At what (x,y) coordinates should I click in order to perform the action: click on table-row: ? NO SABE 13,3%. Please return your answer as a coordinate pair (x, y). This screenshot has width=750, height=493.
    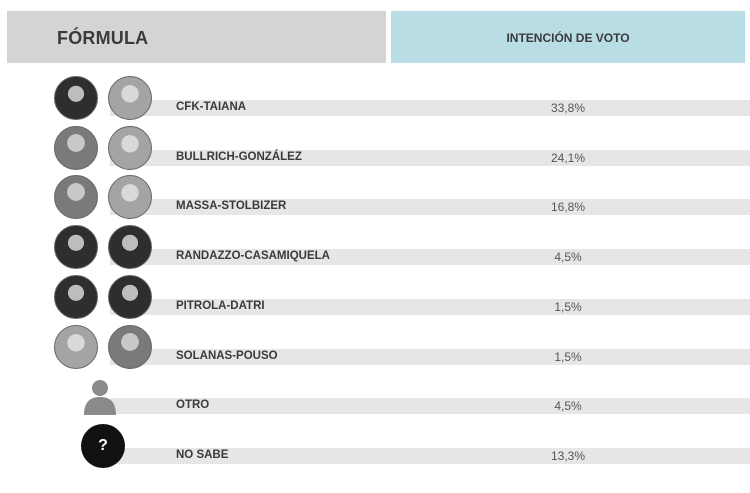
    Looking at the image, I should click on (375, 446).